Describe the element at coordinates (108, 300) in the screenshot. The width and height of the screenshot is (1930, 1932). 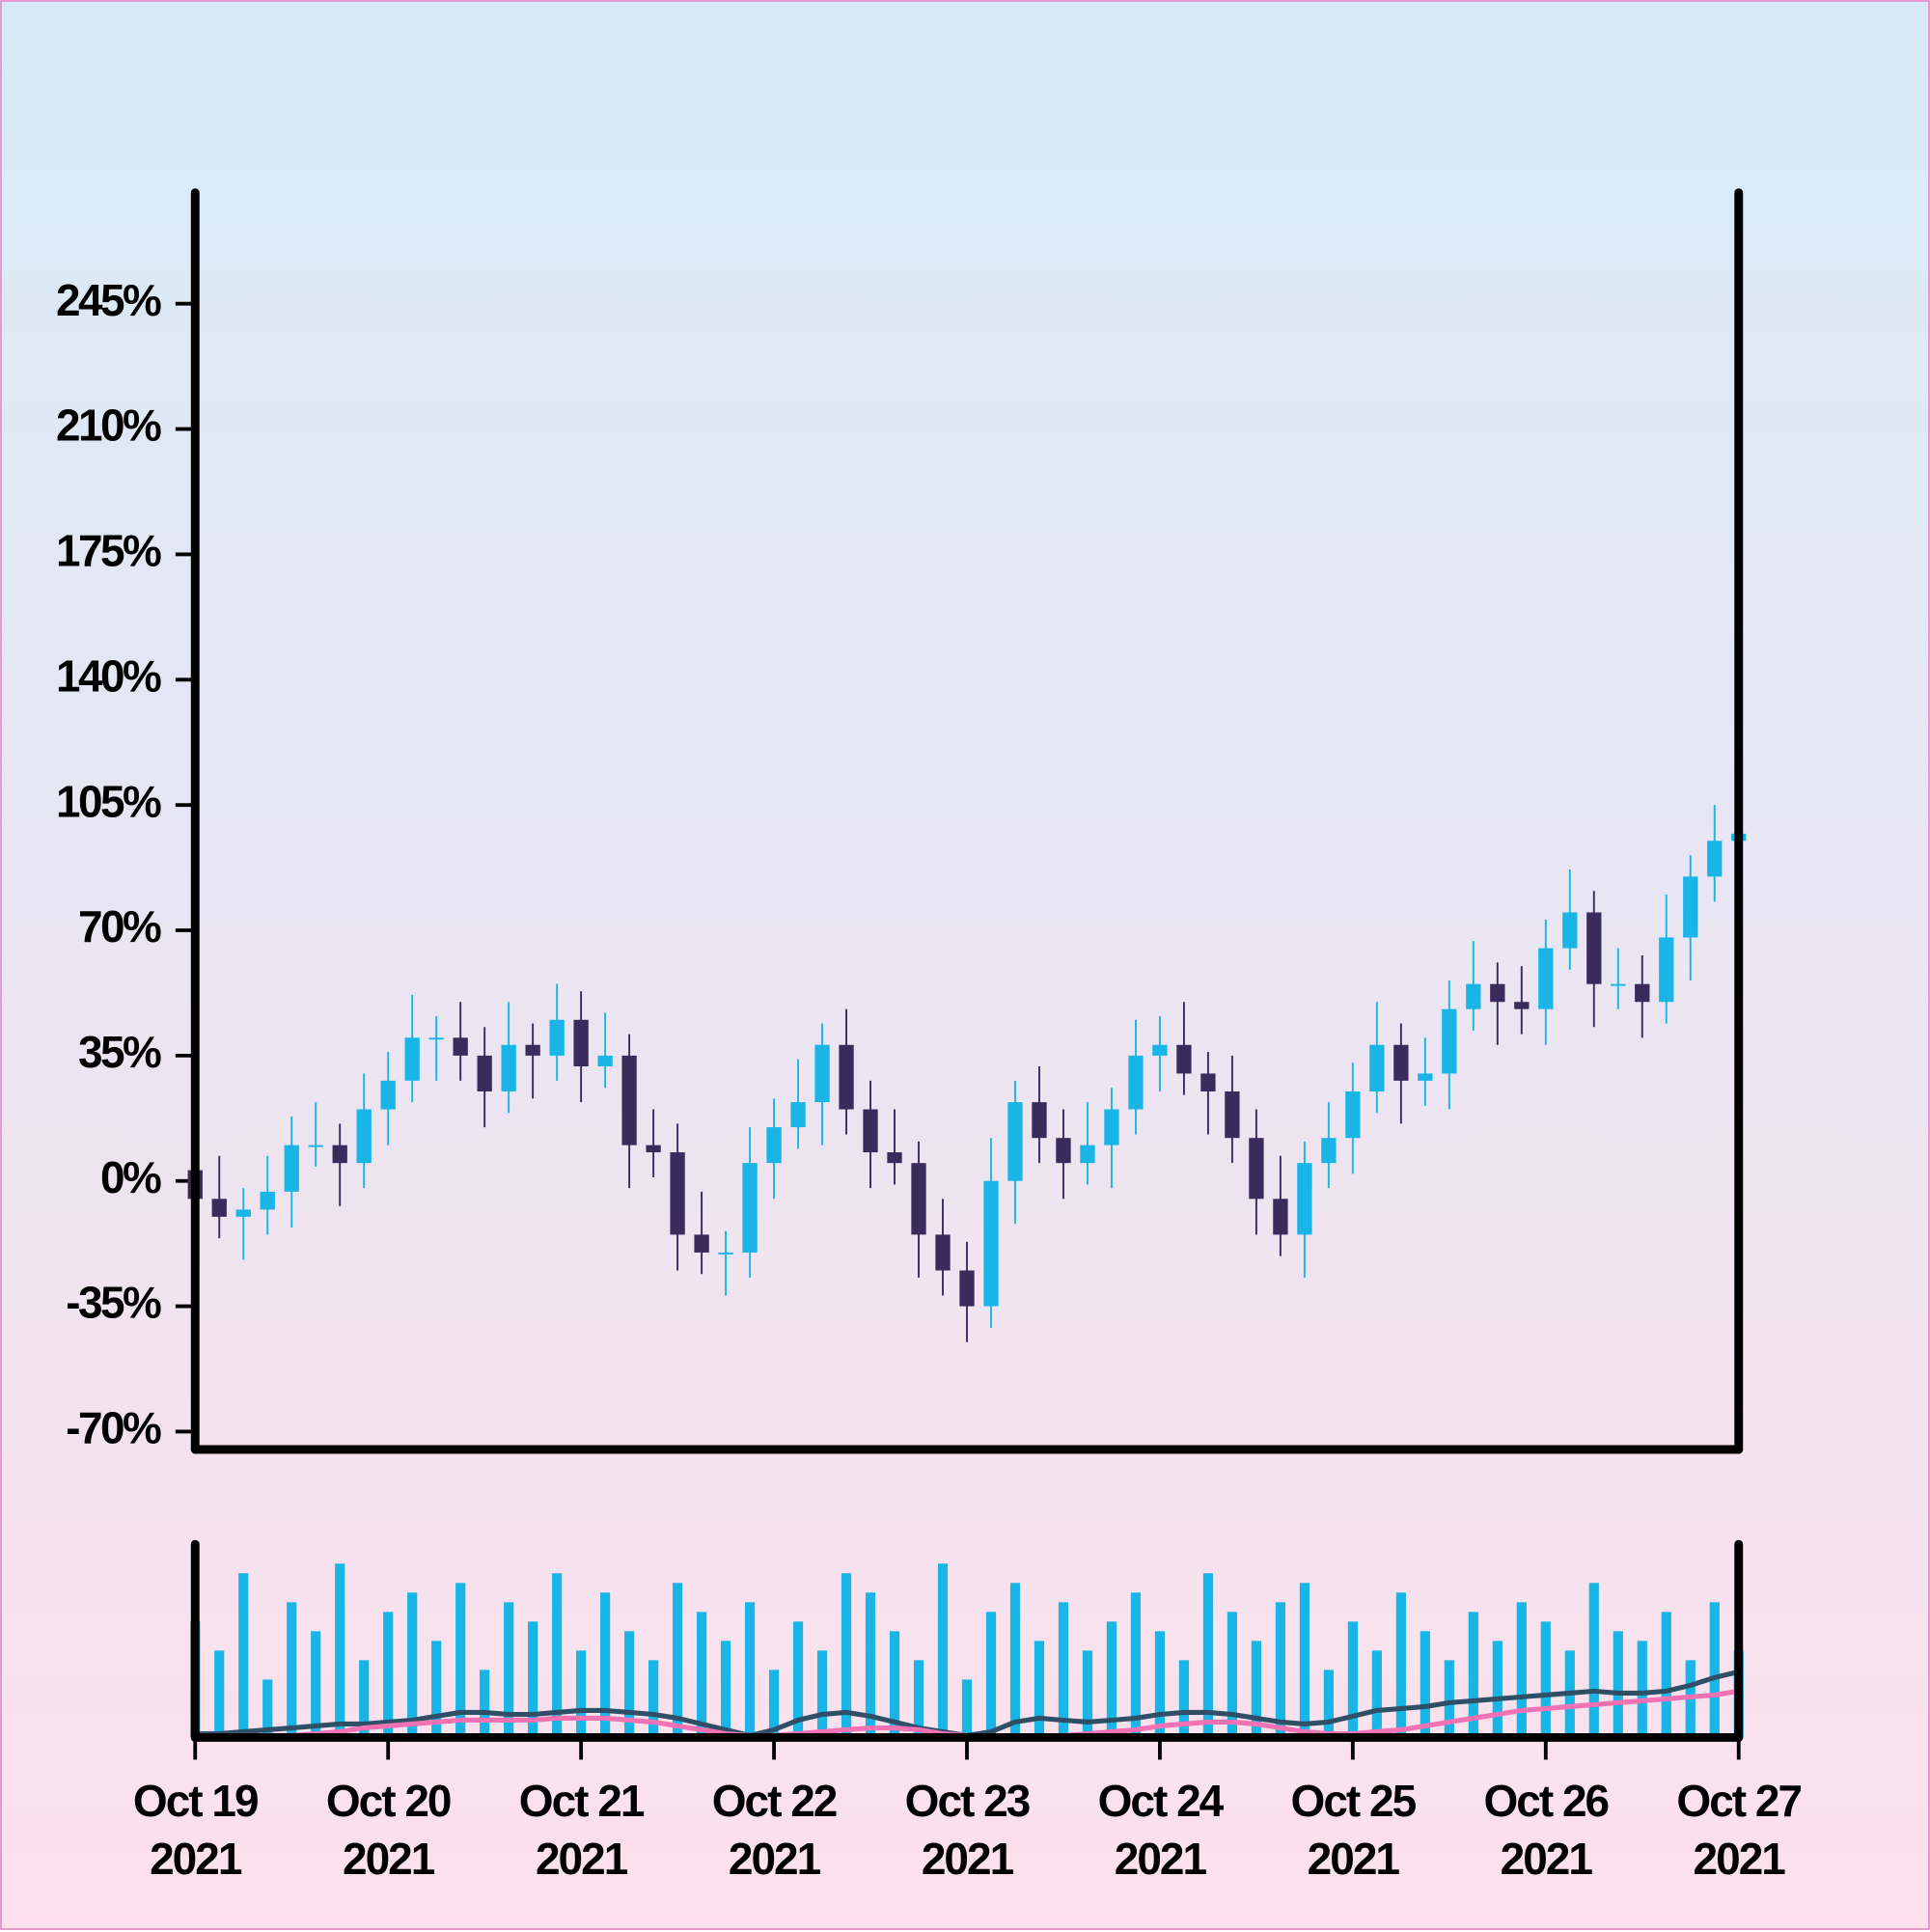
I see `y-tick-label: 245%` at that location.